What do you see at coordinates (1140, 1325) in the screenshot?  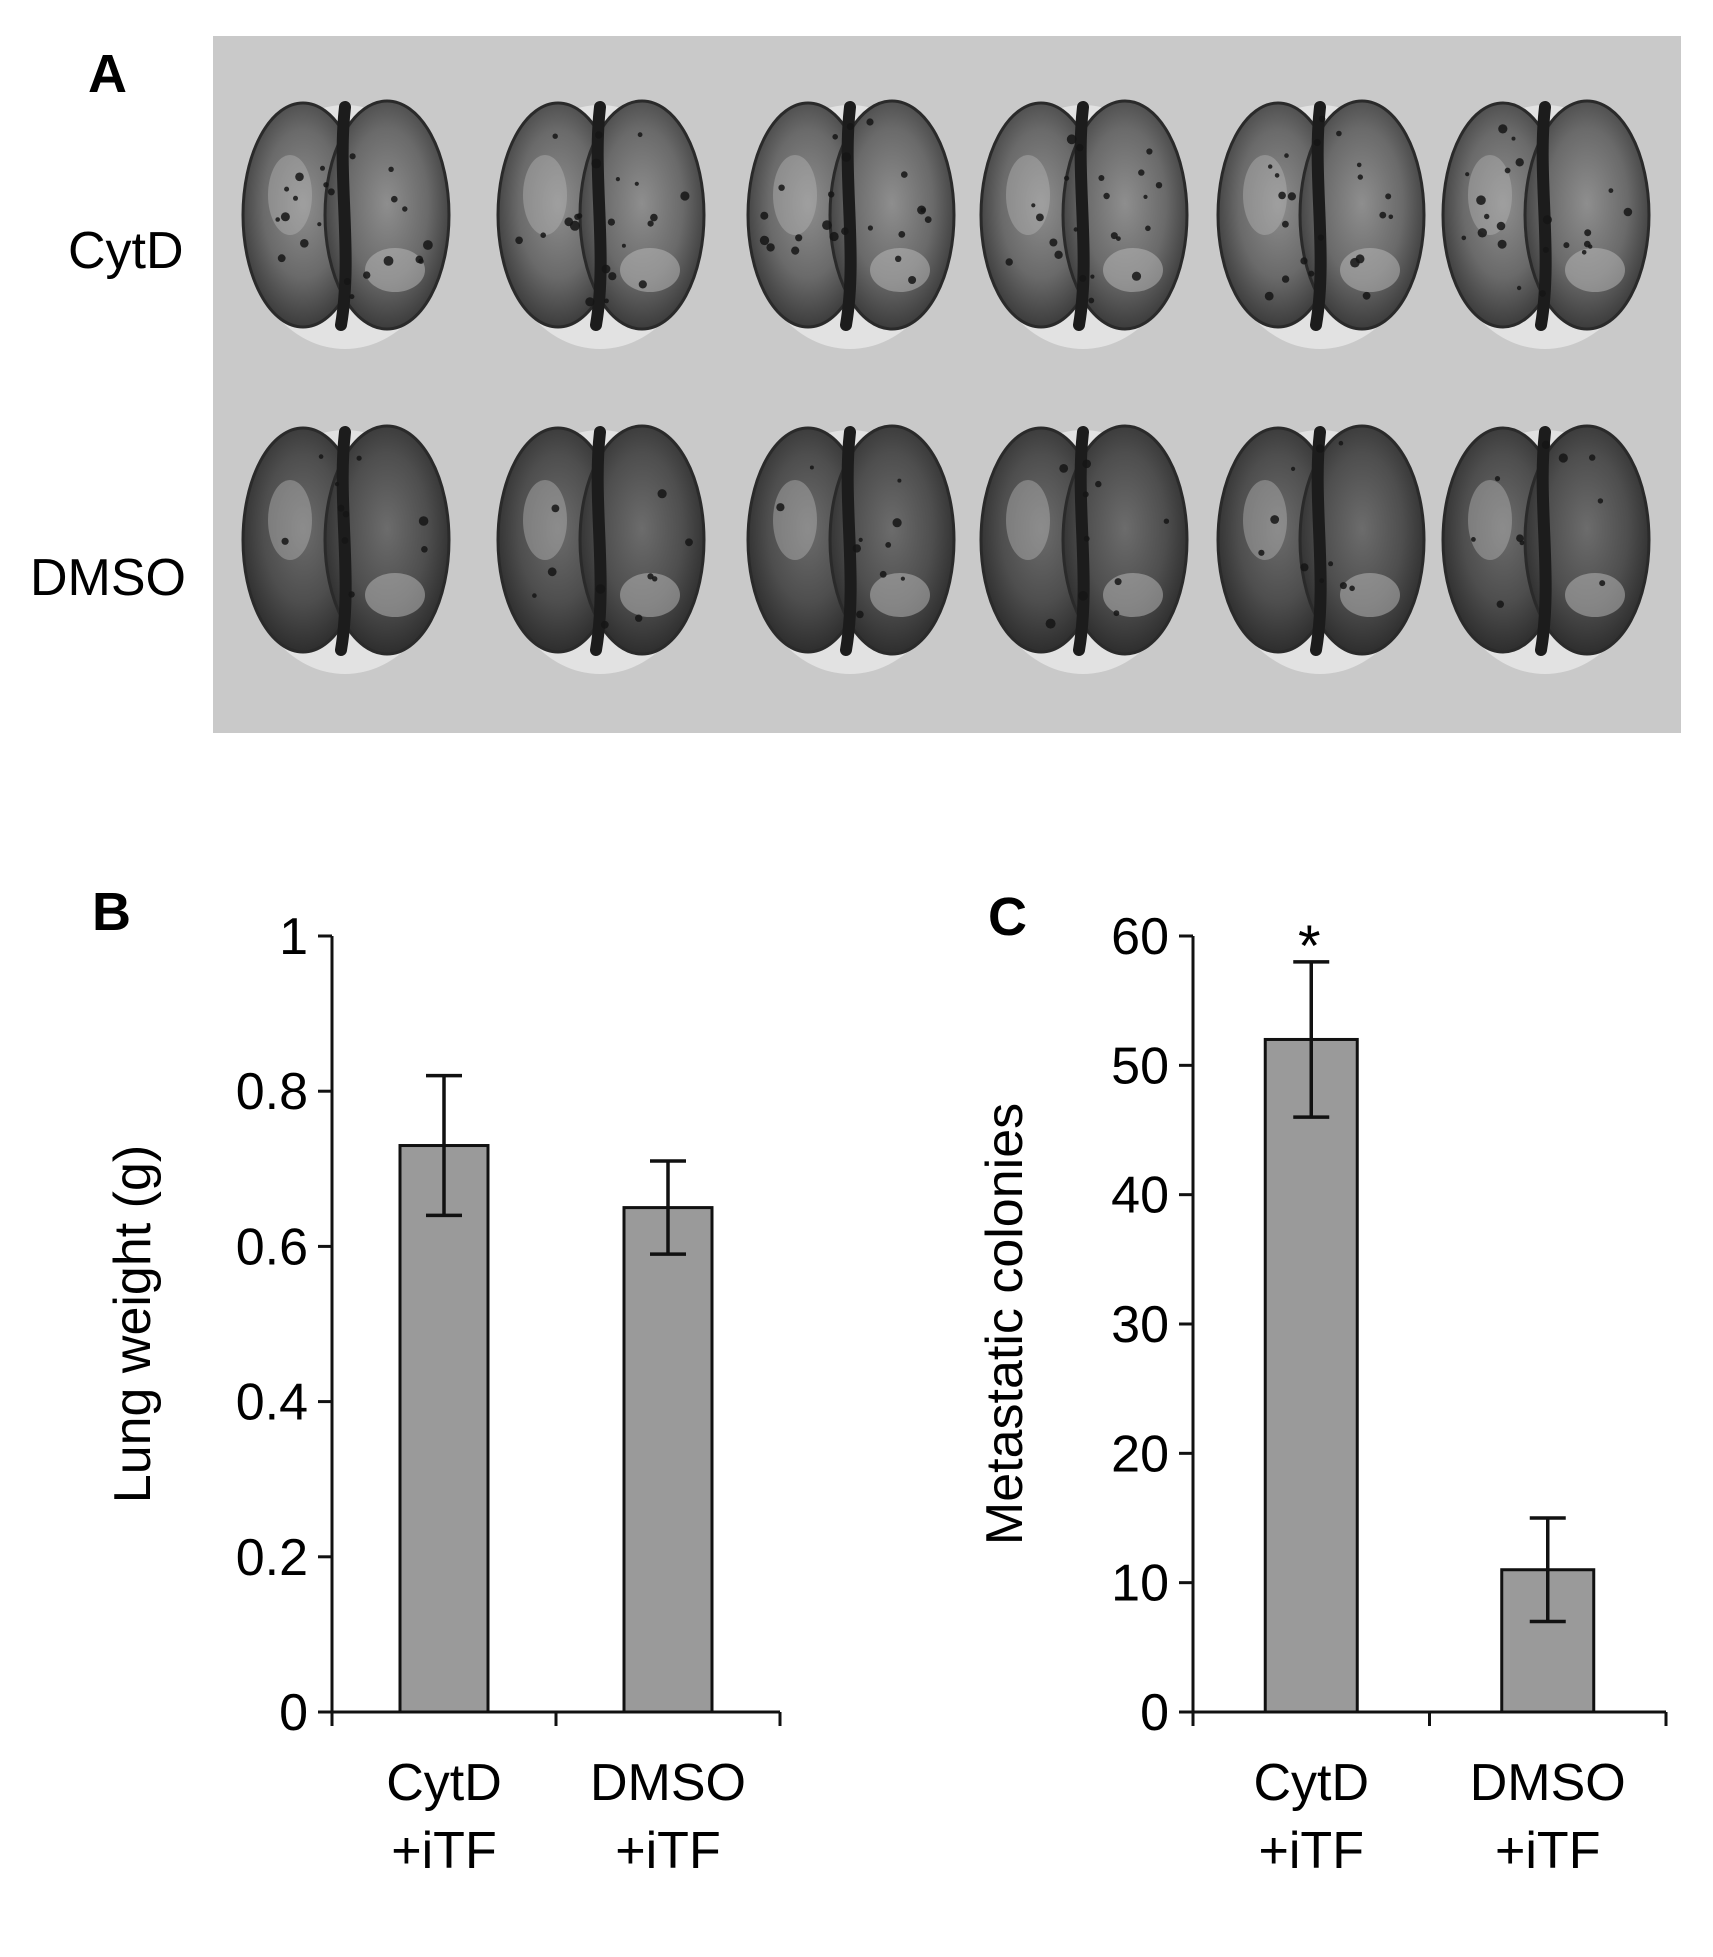 I see `y-tick-label: 30` at bounding box center [1140, 1325].